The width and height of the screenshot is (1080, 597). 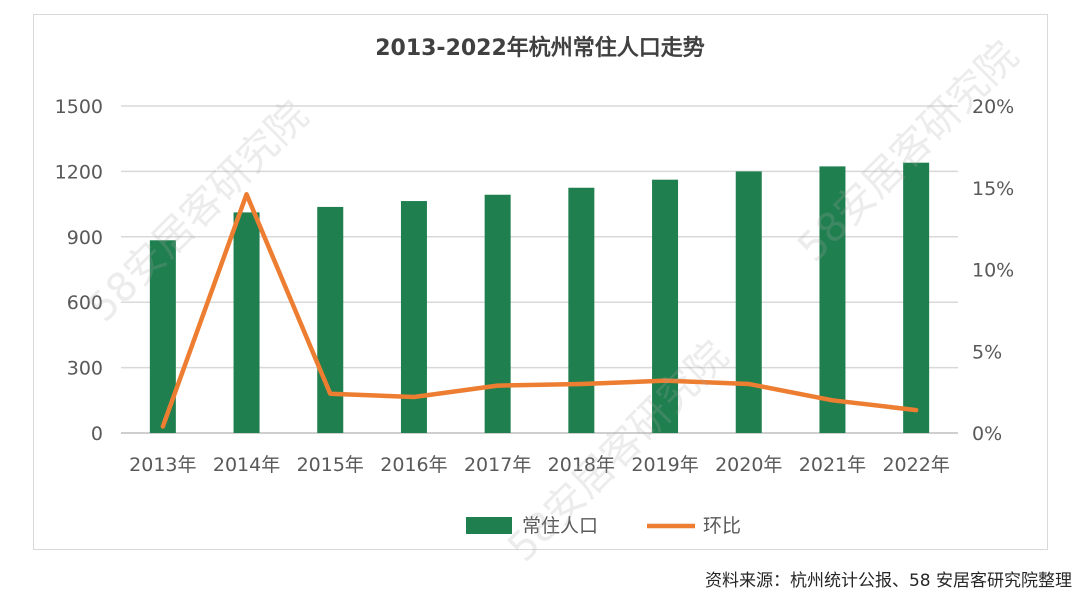 I want to click on right-tick-label: 20%, so click(x=993, y=107).